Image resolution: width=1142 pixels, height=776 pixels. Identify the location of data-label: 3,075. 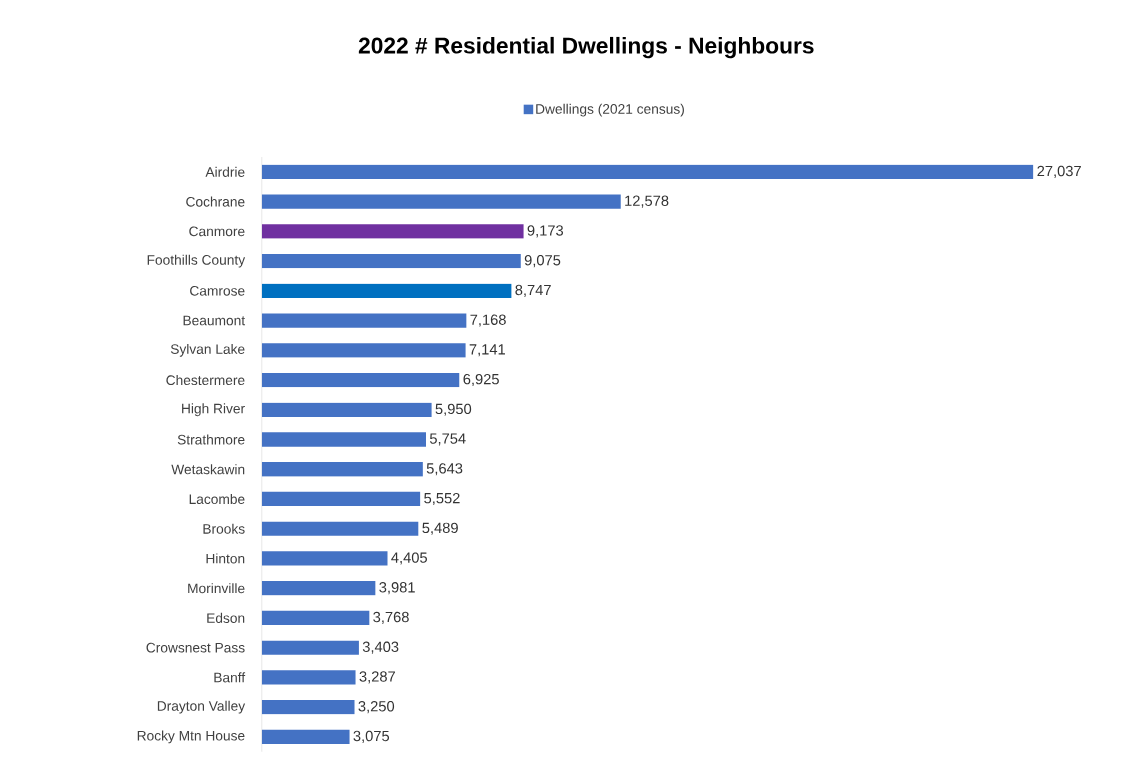
(371, 736).